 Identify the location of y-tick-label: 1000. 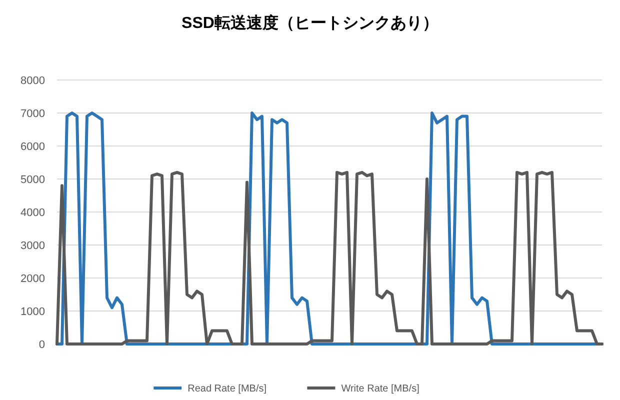
(32, 312).